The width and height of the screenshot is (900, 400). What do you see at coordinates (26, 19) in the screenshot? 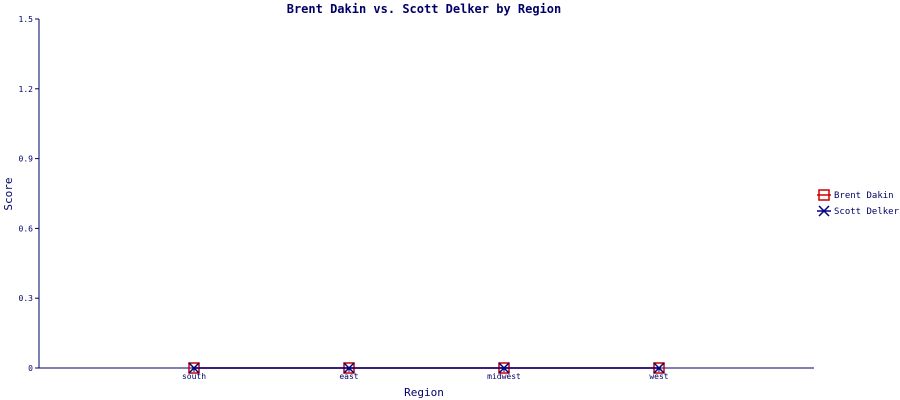
I see `y-tick-label: 1.5` at bounding box center [26, 19].